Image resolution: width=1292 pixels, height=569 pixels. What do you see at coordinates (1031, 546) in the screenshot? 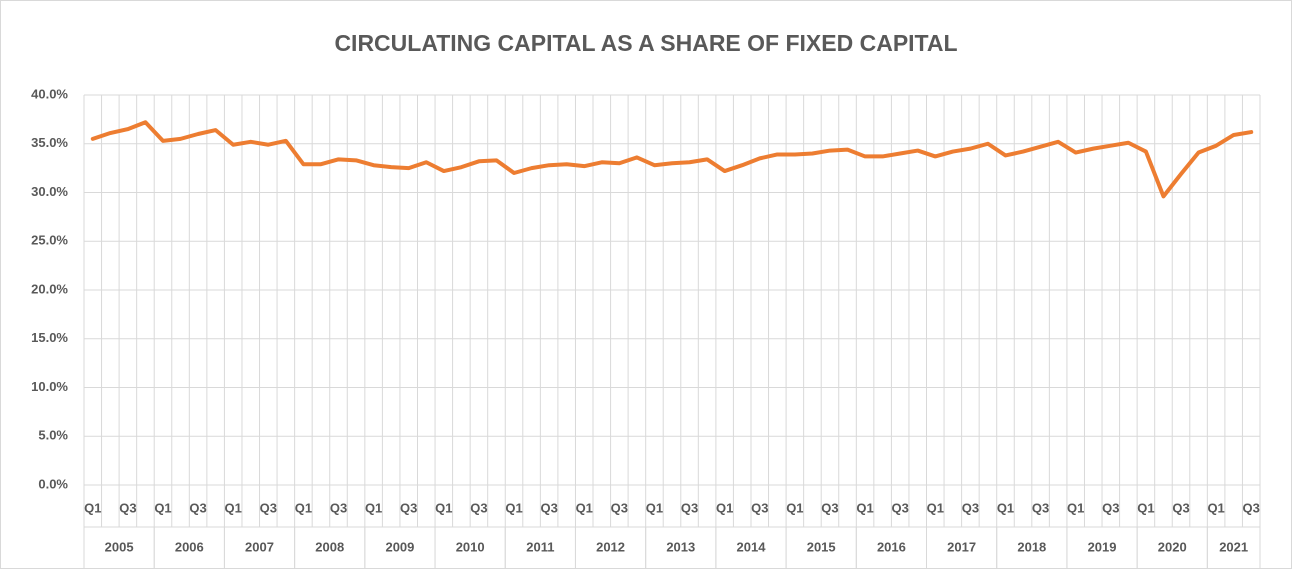
I see `year-label: 2018` at bounding box center [1031, 546].